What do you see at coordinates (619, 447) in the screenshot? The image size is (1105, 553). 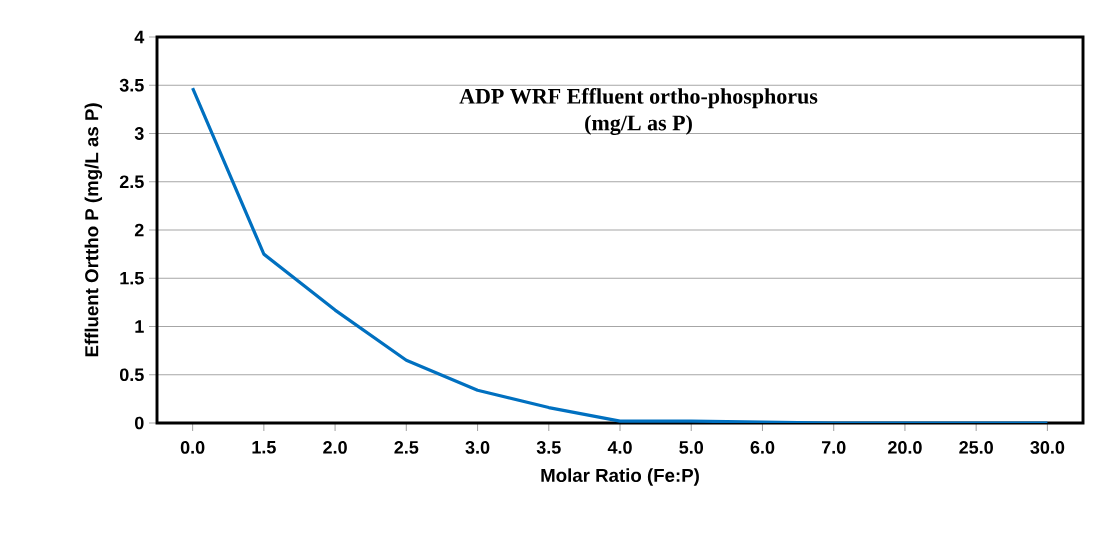 I see `x-tick-label: 4.0` at bounding box center [619, 447].